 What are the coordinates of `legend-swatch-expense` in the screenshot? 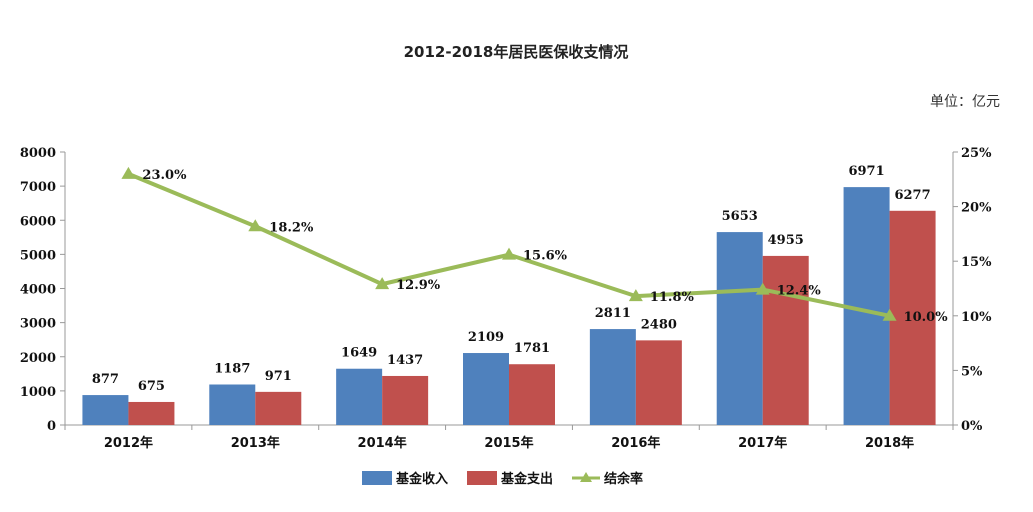 It's located at (482, 478).